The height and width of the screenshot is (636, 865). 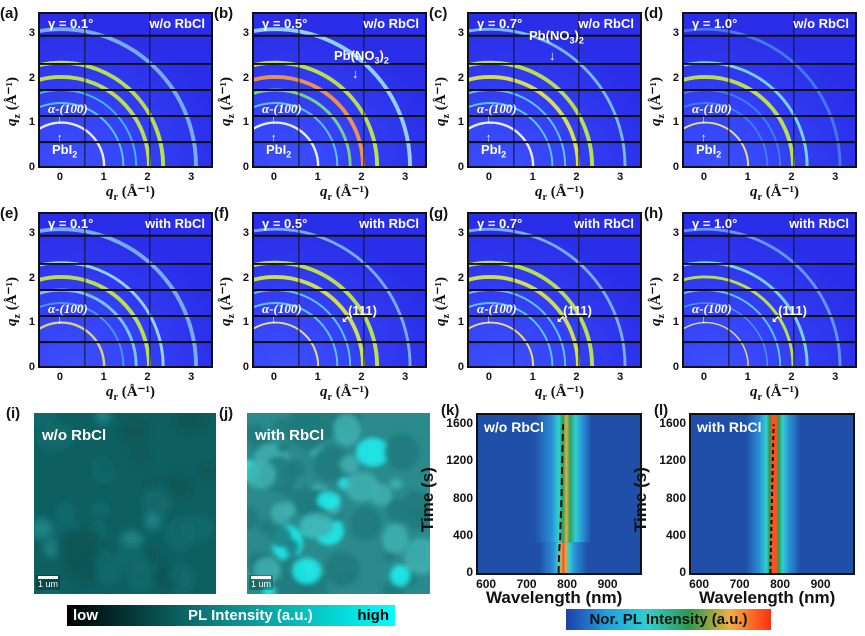 I want to click on pl-heatmap-k: w/o RbCl, so click(x=559, y=494).